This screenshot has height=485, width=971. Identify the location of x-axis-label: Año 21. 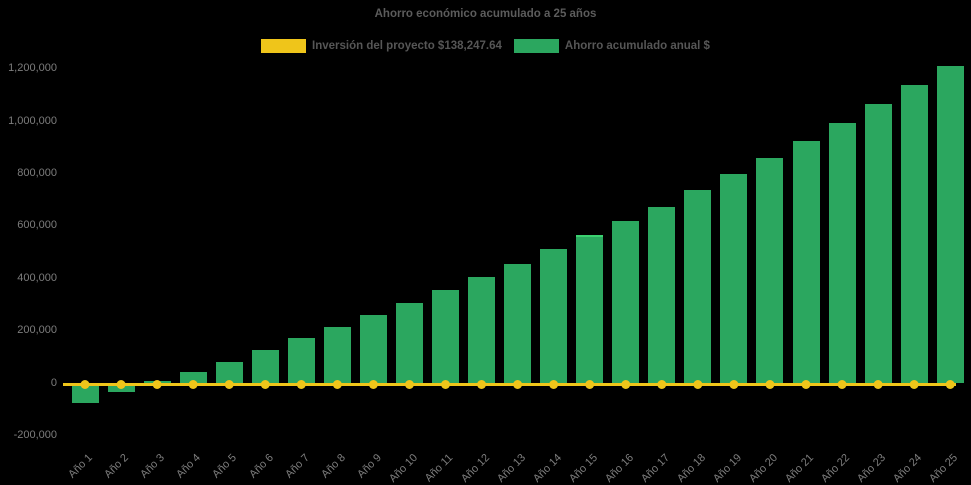
(800, 468).